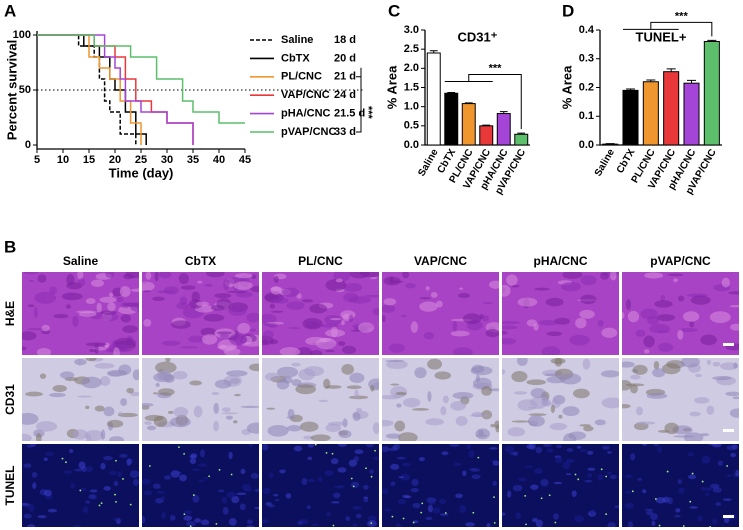  What do you see at coordinates (89, 160) in the screenshot?
I see `x-tick-label: 15` at bounding box center [89, 160].